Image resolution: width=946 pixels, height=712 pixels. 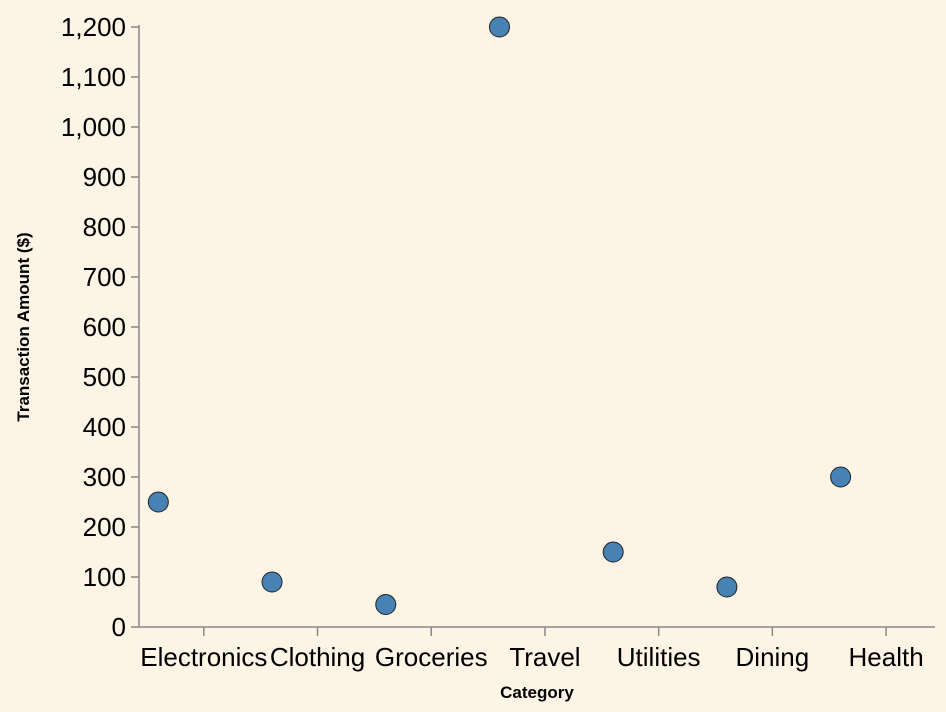 What do you see at coordinates (104, 377) in the screenshot?
I see `y-tick-label: 500` at bounding box center [104, 377].